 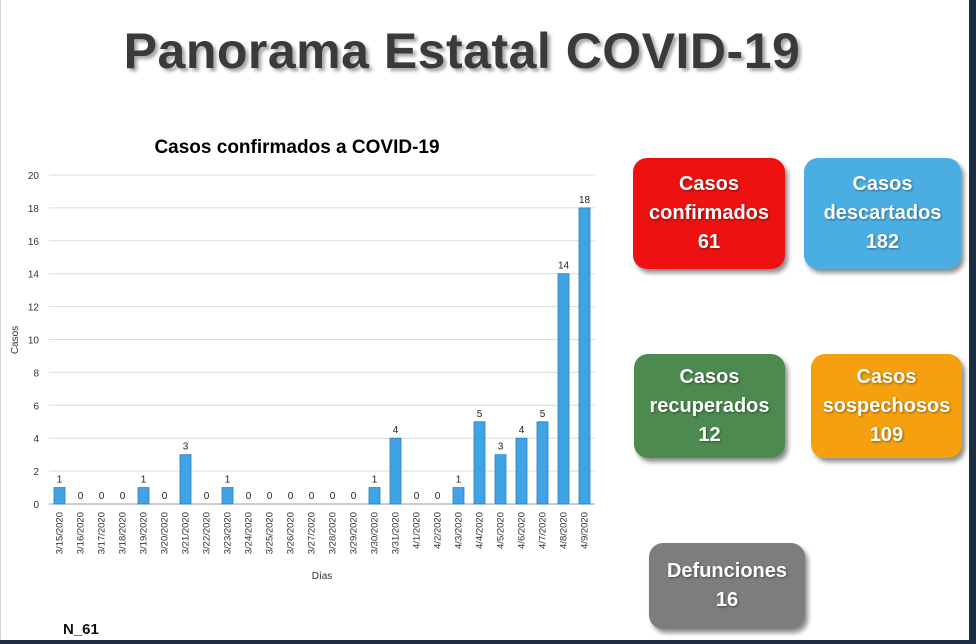 I want to click on card-value: 109, so click(x=886, y=434).